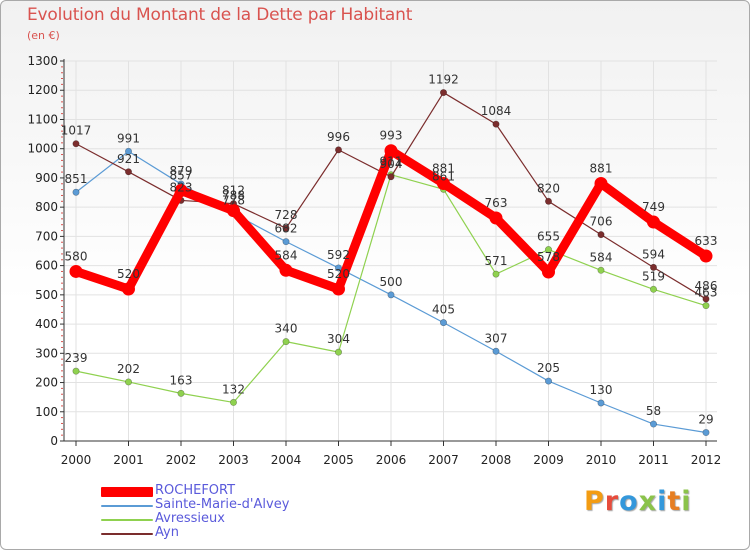 This screenshot has width=750, height=550. What do you see at coordinates (548, 257) in the screenshot?
I see `data-label-rochefort: 578` at bounding box center [548, 257].